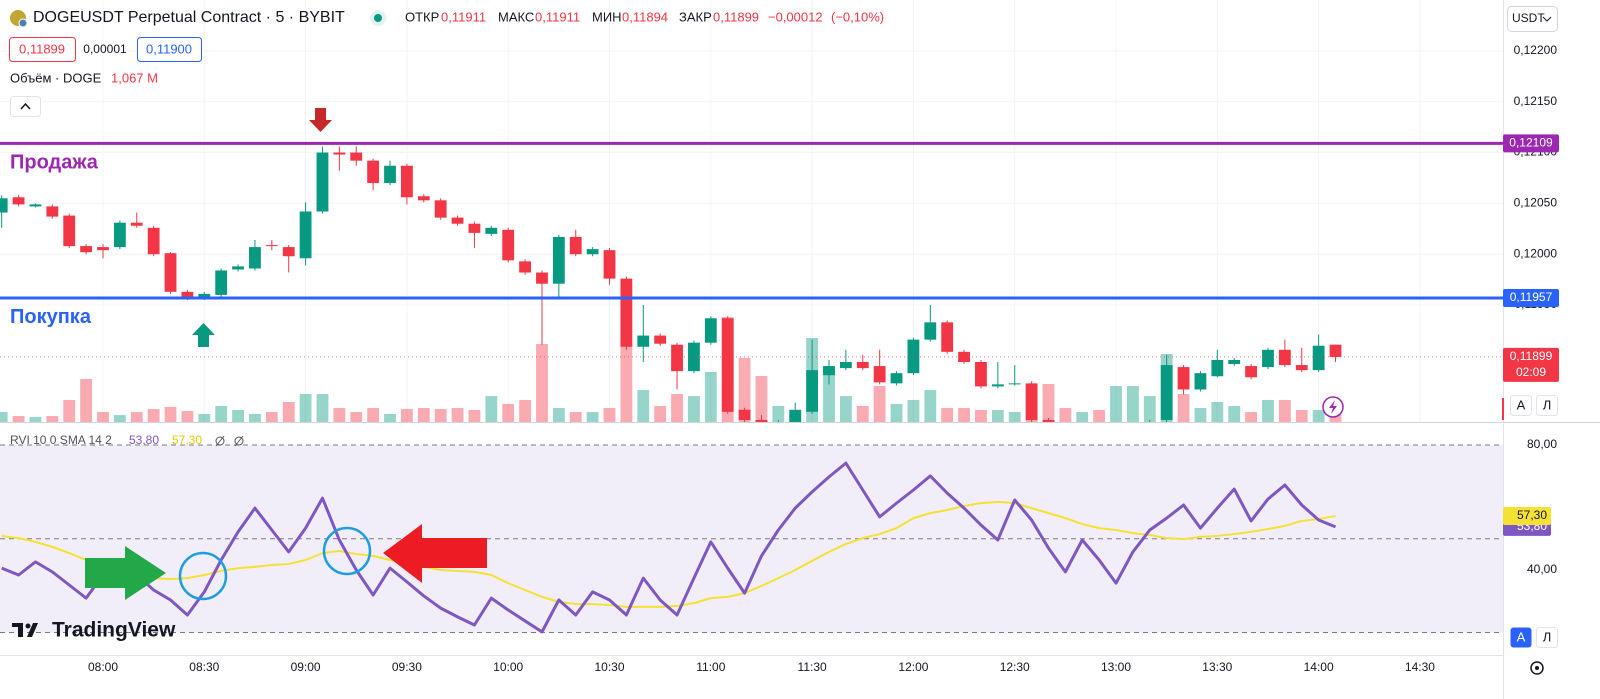 This screenshot has width=1600, height=699. I want to click on buy-price: 0,11900, so click(169, 48).